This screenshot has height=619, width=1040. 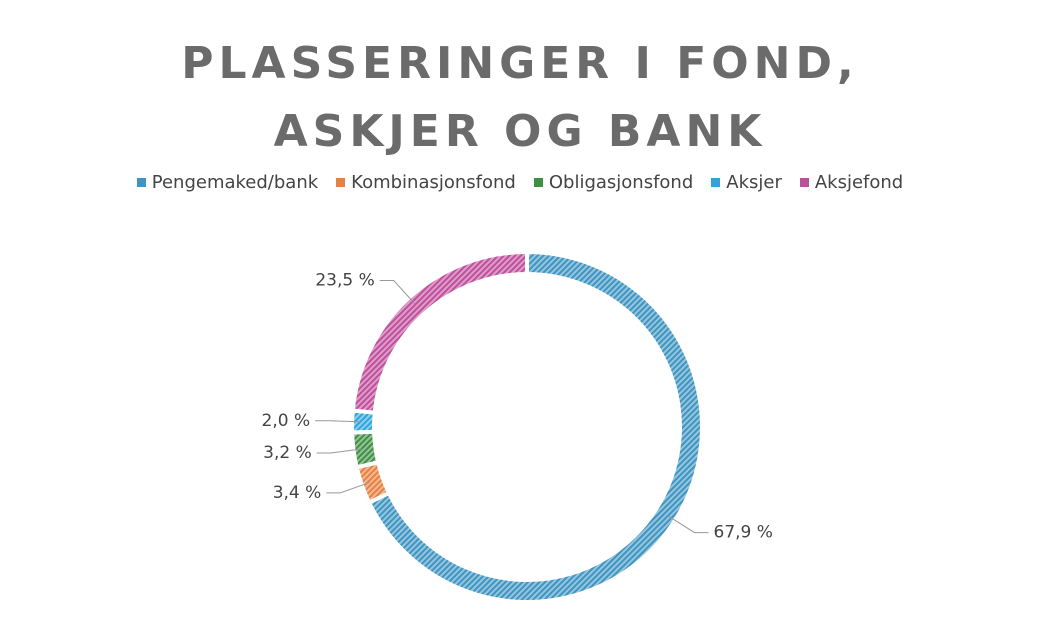 I want to click on legend-item: Aksjer, so click(x=746, y=182).